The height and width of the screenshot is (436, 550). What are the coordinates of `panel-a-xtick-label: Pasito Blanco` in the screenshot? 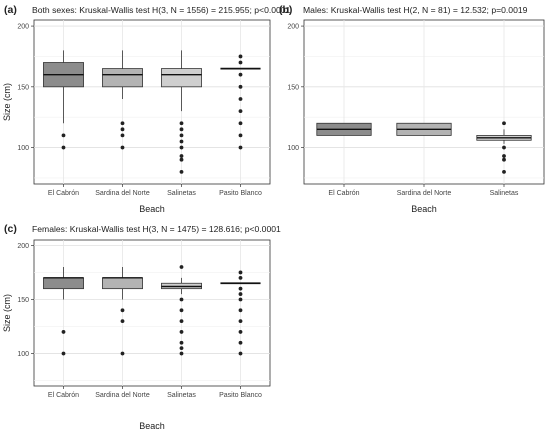 It's located at (240, 193).